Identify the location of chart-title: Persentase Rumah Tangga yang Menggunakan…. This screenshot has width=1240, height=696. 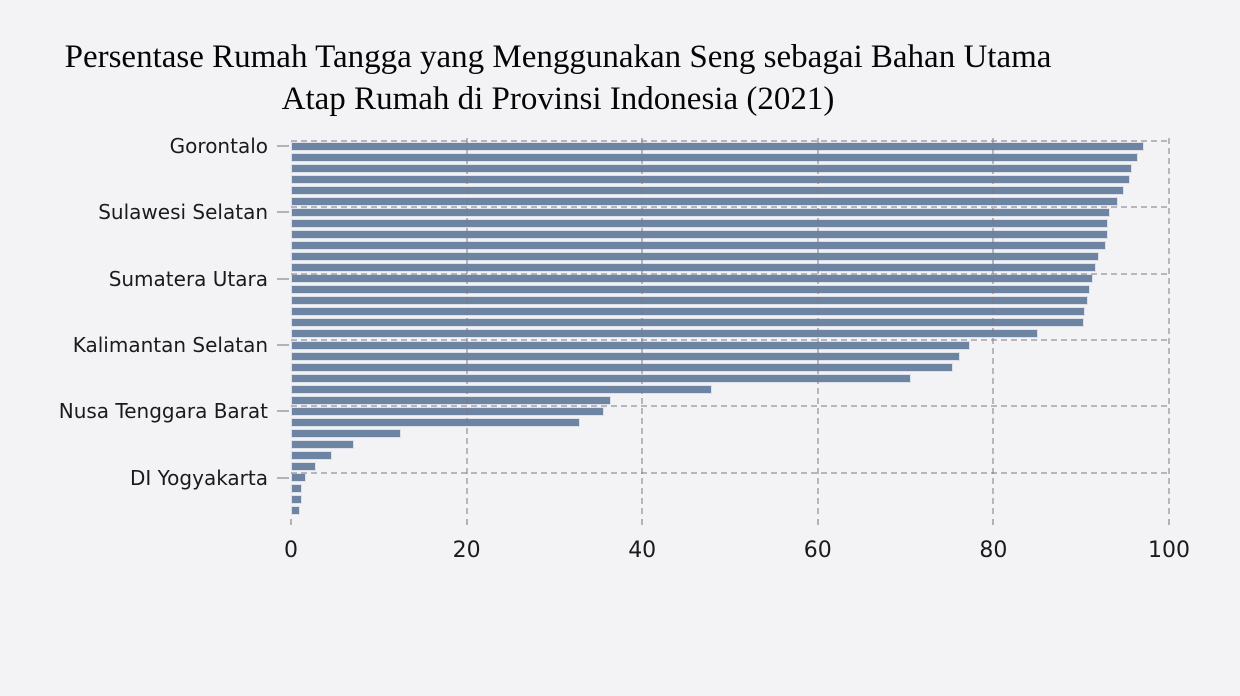
(558, 78).